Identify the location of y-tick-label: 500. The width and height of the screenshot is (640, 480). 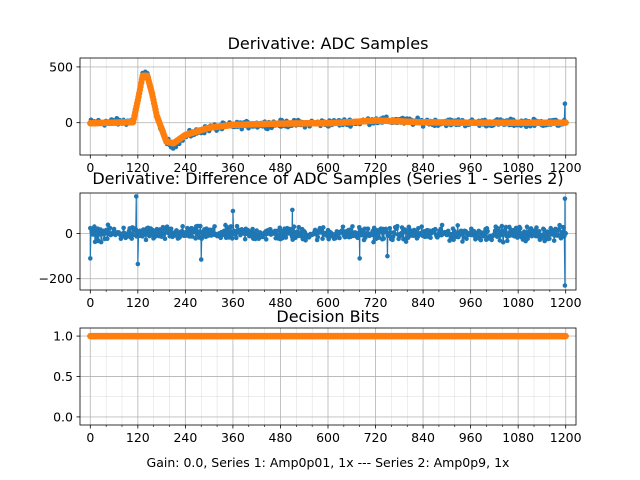
(61, 66).